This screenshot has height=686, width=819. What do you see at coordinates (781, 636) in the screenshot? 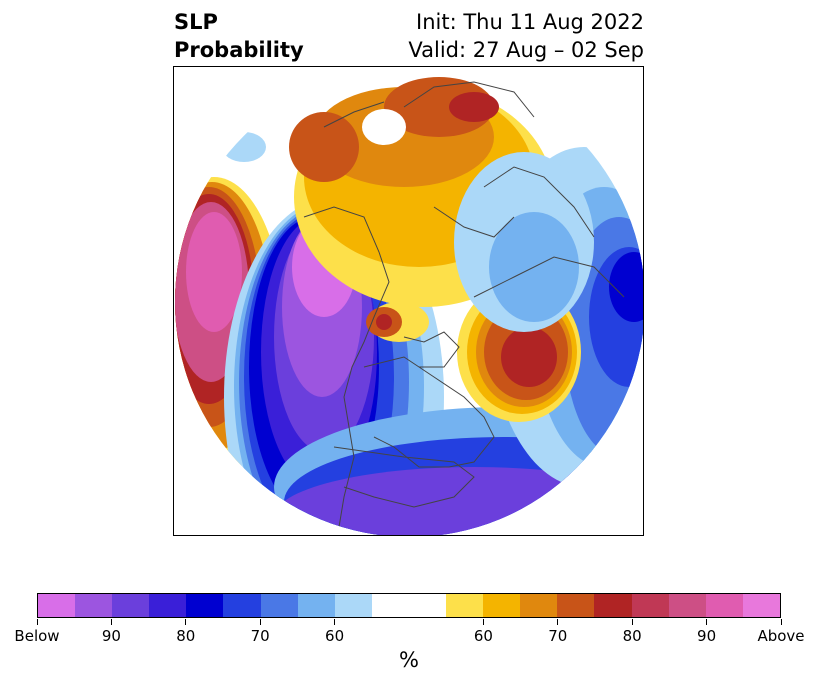
I see `colorbar-tick-label: Above` at bounding box center [781, 636].